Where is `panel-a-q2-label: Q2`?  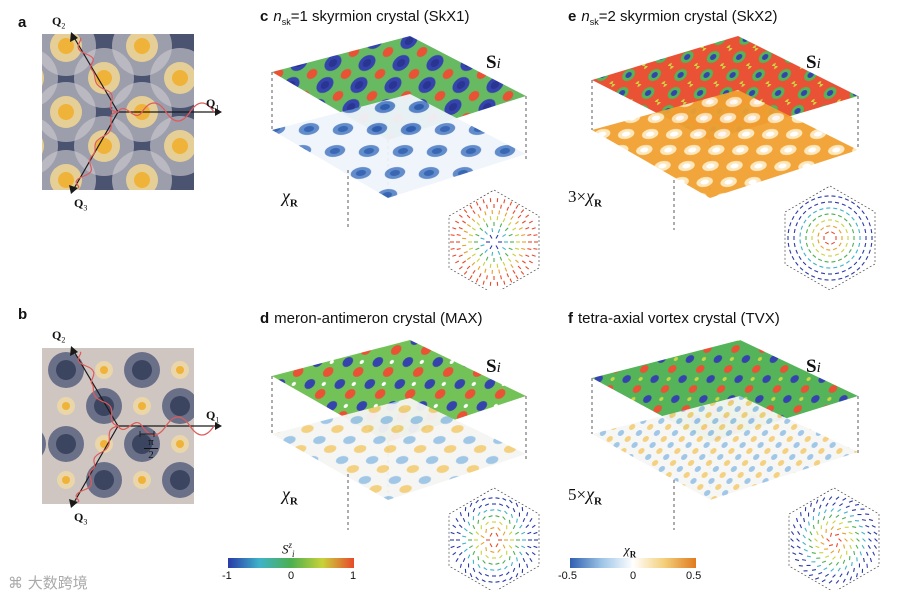 panel-a-q2-label: Q2 is located at coordinates (59, 22).